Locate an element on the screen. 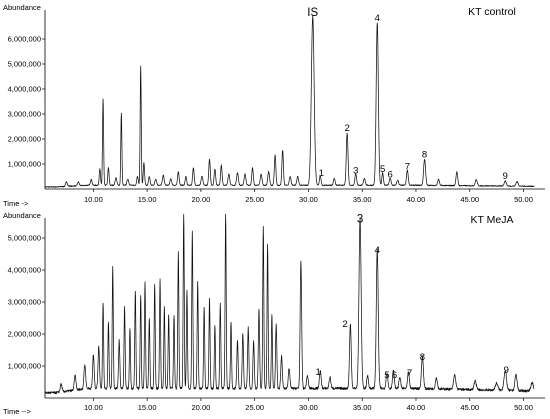 This screenshot has width=550, height=419. x-axis-title: Time -> is located at coordinates (16, 203).